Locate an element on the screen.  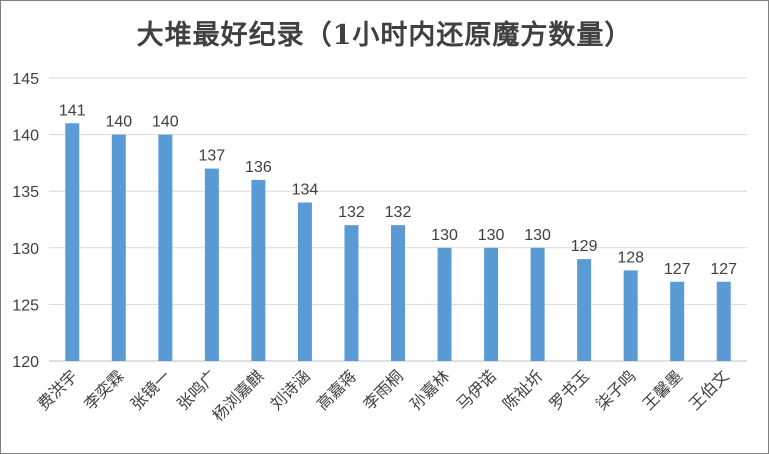
y-tick-label: 125 is located at coordinates (25, 305).